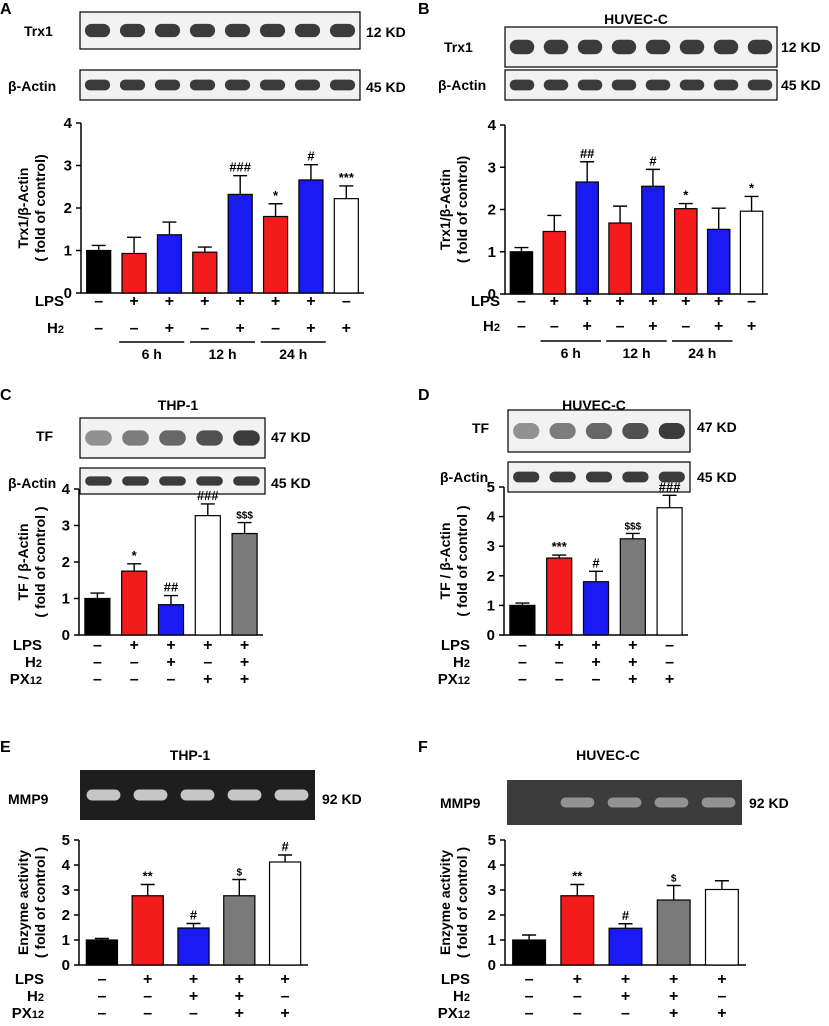  I want to click on y-axis-label-line: Trx1/β-Actin, so click(445, 209).